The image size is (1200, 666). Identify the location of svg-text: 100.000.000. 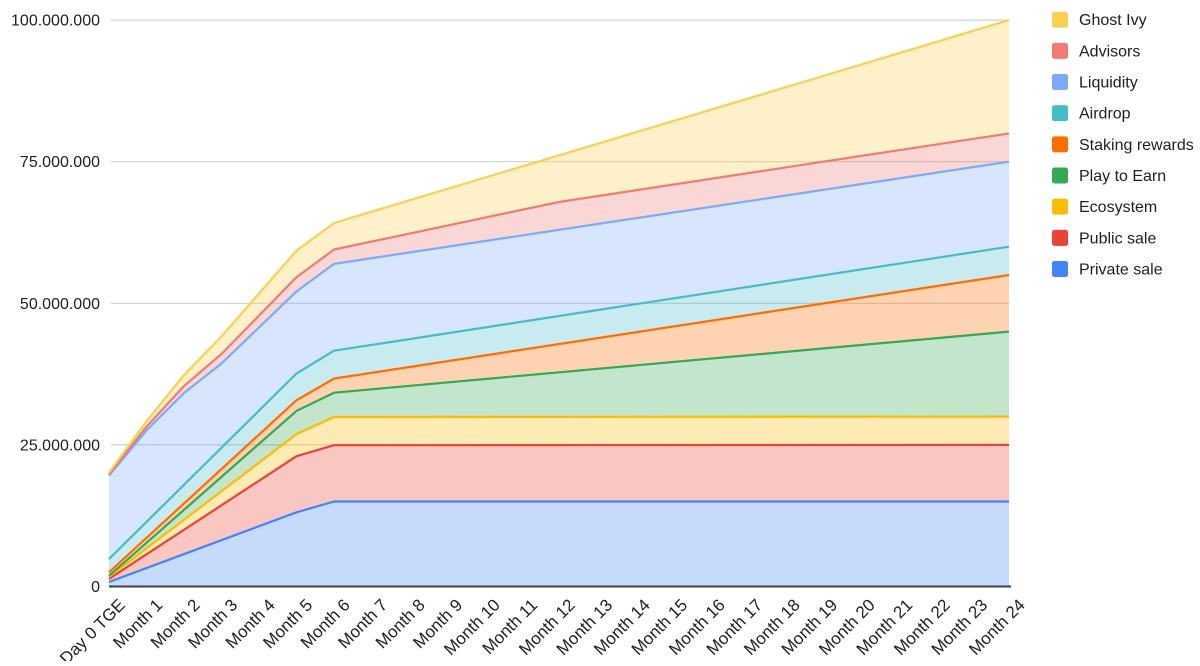
(55, 21).